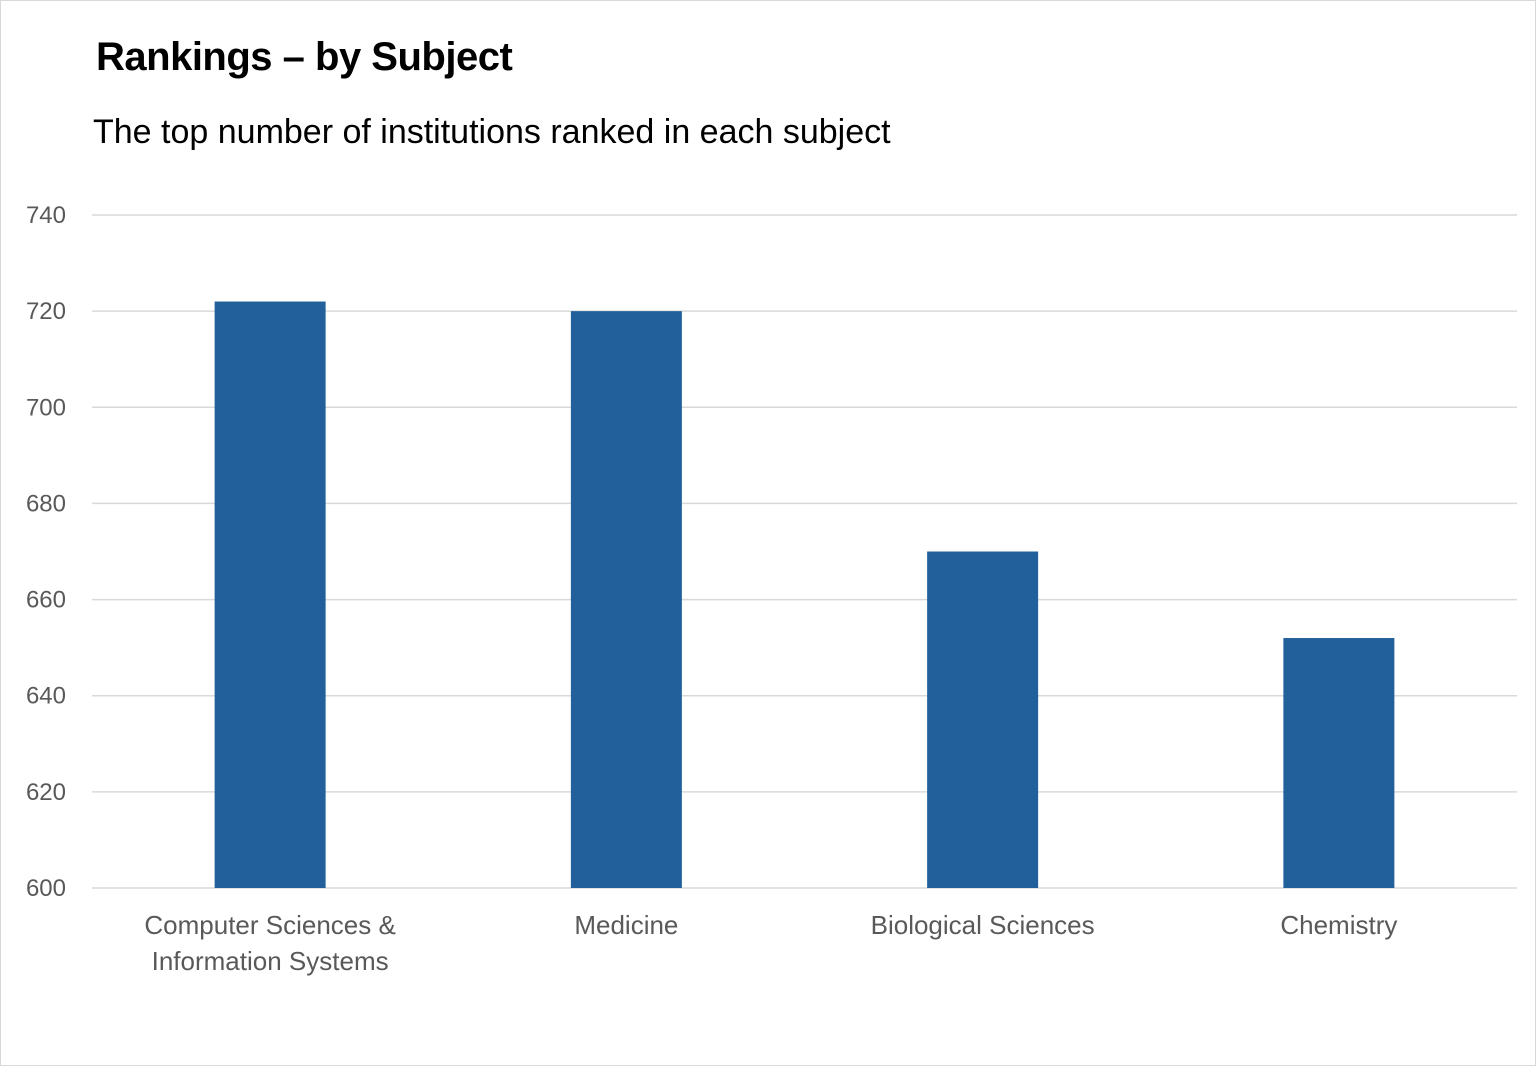 This screenshot has height=1066, width=1536. What do you see at coordinates (46, 503) in the screenshot?
I see `y-tick-label: 680` at bounding box center [46, 503].